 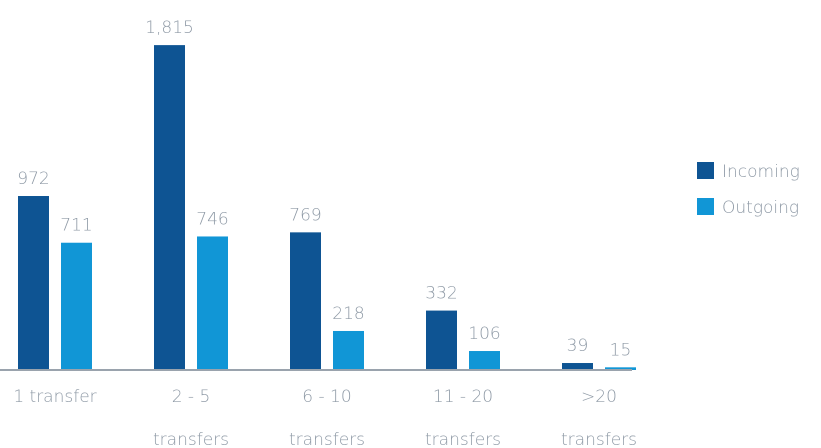 I want to click on value-label: 711, so click(x=76, y=226).